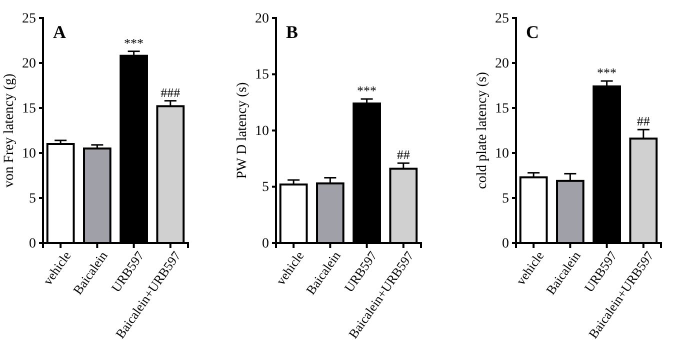 The width and height of the screenshot is (675, 349). Describe the element at coordinates (532, 32) in the screenshot. I see `annotation: C` at that location.